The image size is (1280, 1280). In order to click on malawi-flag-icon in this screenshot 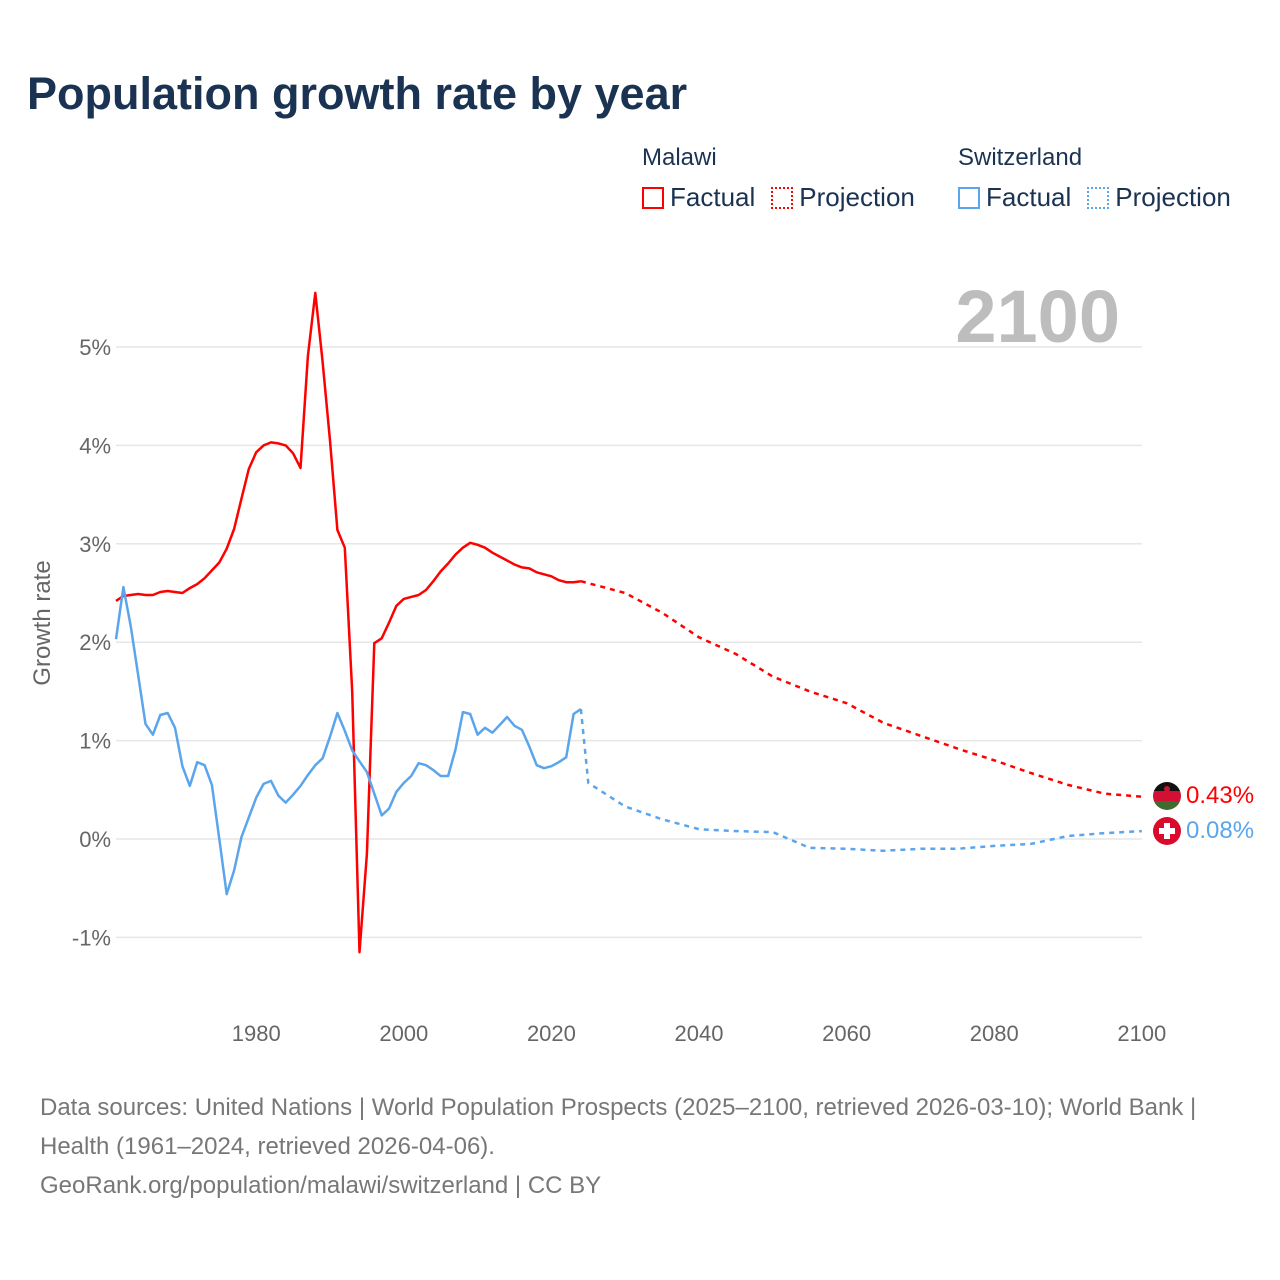, I will do `click(1167, 796)`.